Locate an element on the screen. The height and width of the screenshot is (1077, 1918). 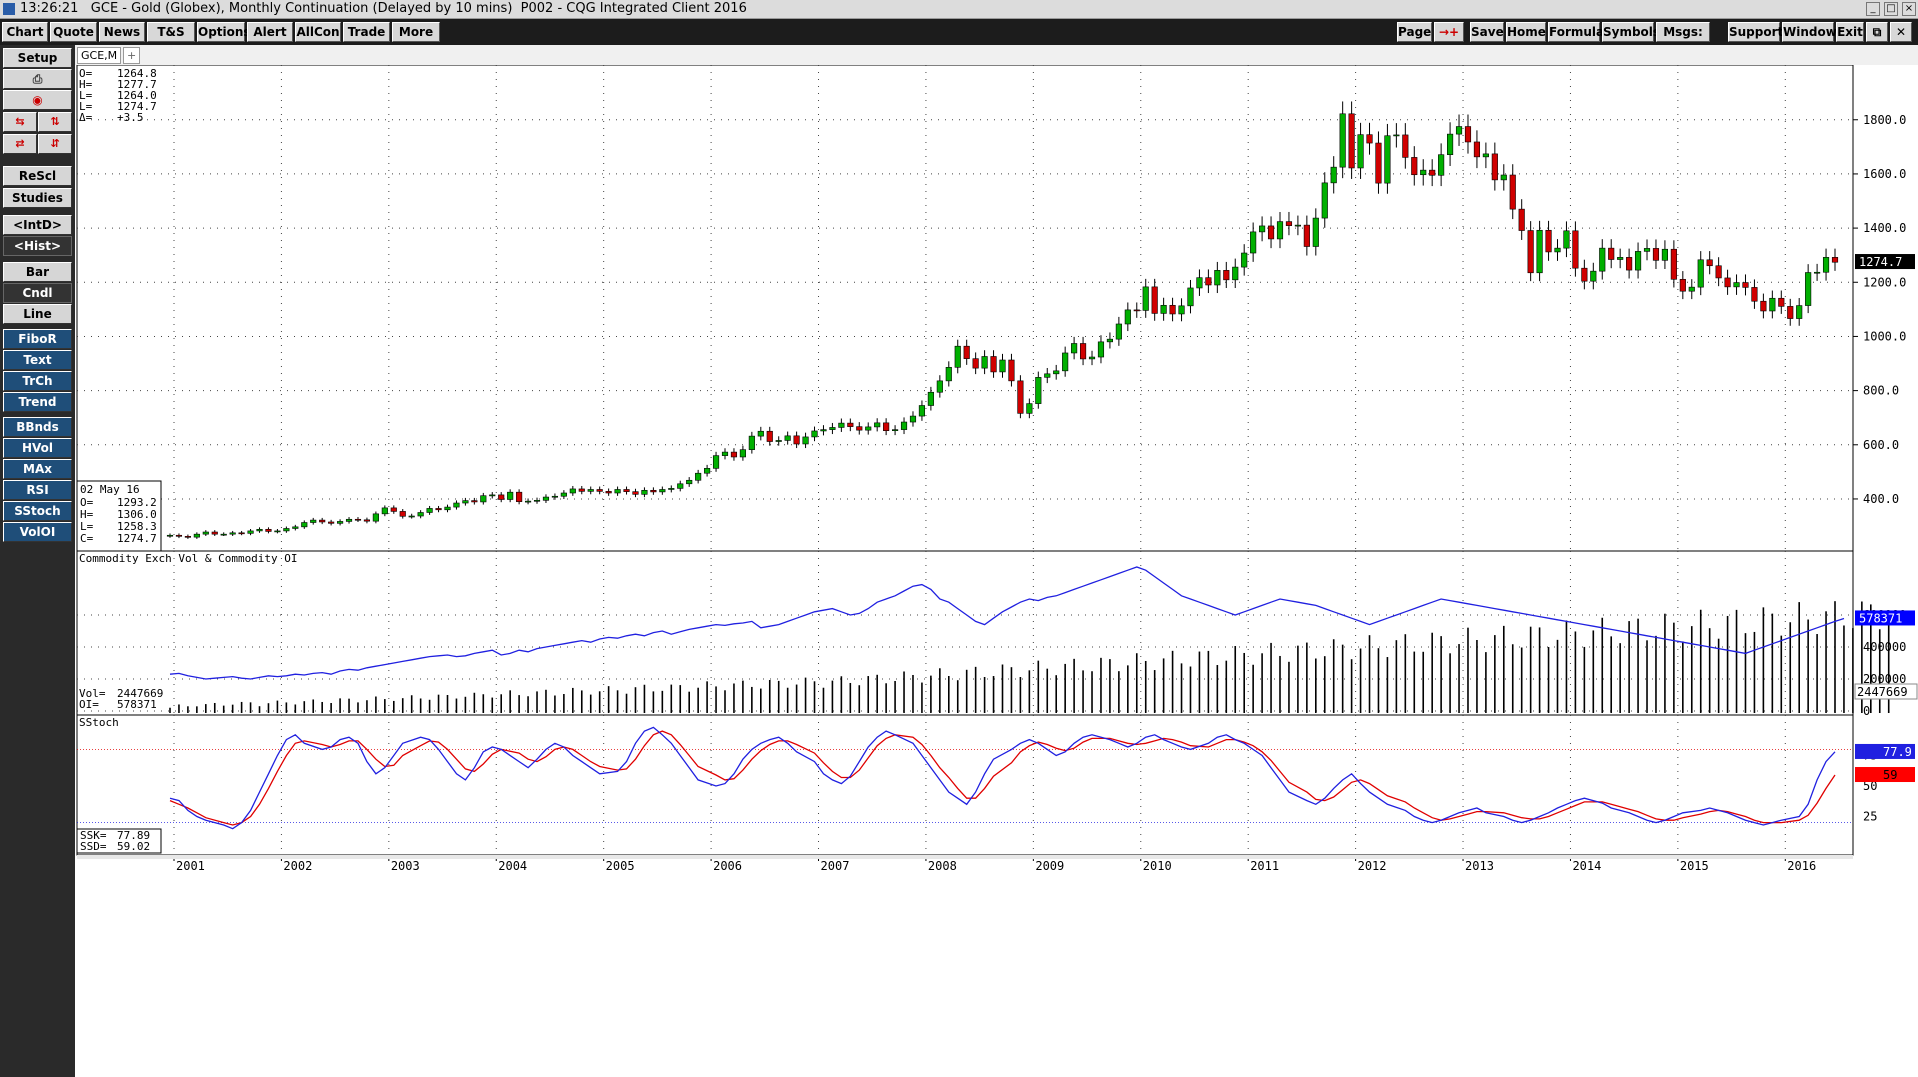
intraday-button: <IntD> is located at coordinates (37, 225).